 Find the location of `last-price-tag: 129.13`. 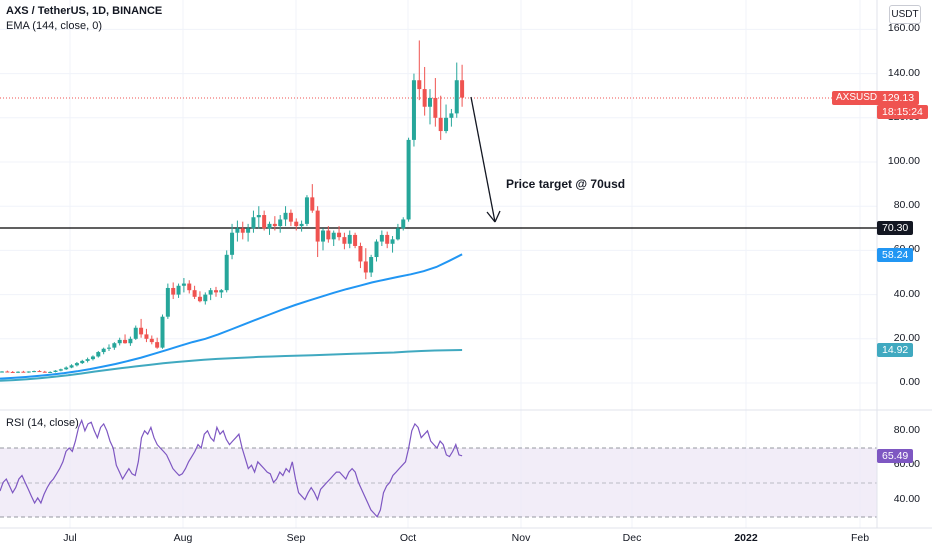

last-price-tag: 129.13 is located at coordinates (898, 98).